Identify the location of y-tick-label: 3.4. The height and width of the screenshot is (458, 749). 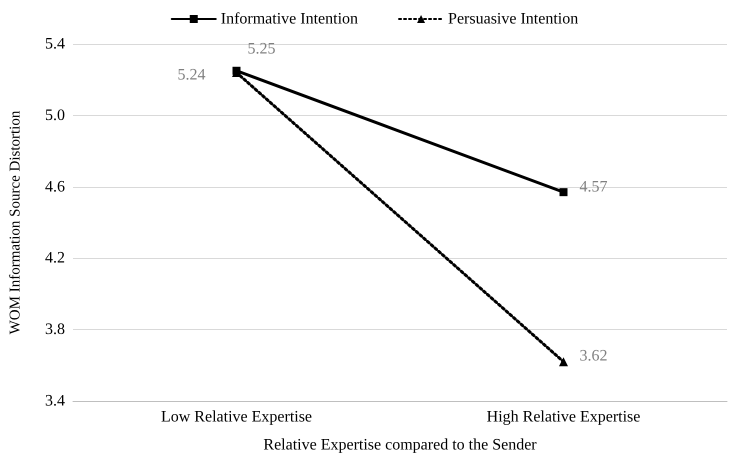
(55, 401).